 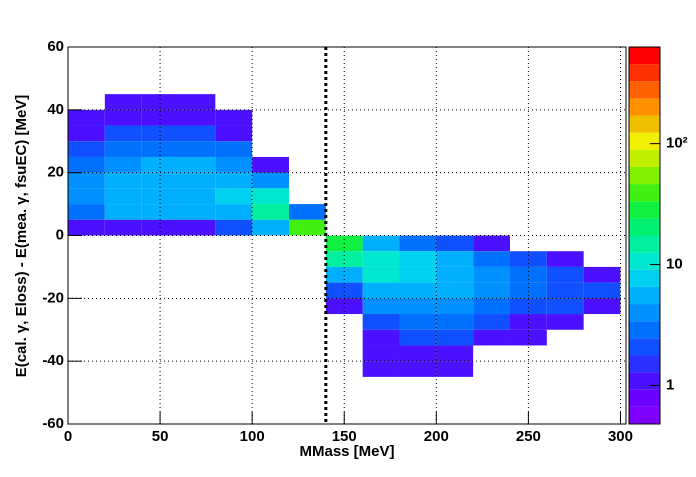 I want to click on x-tick-label: 250, so click(x=528, y=436).